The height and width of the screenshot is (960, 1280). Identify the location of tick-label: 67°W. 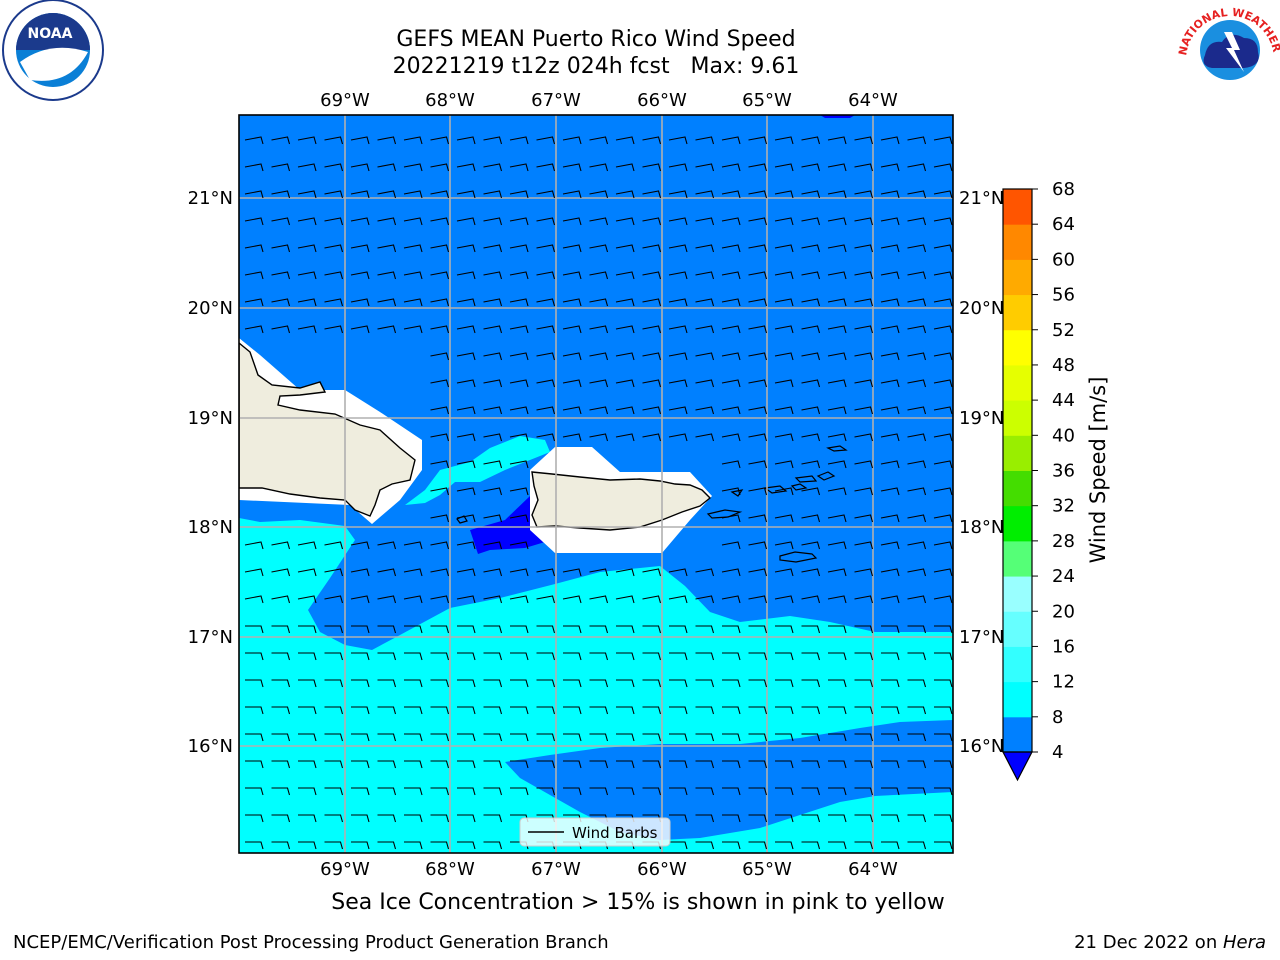
(556, 100).